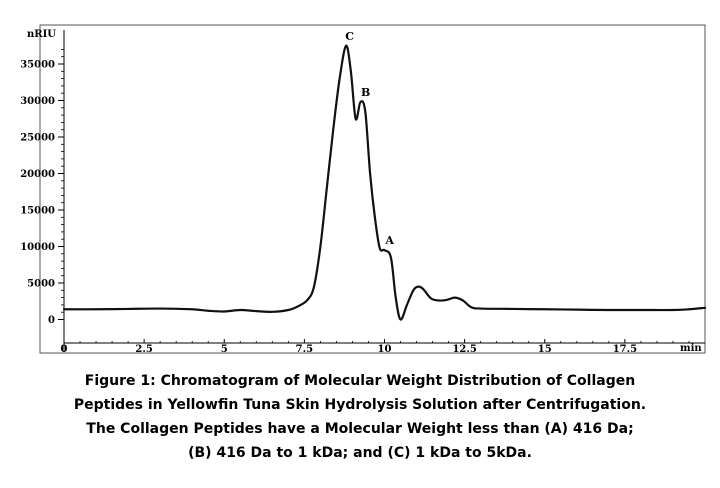 The height and width of the screenshot is (488, 720). What do you see at coordinates (51, 320) in the screenshot?
I see `y-tick-label: 0` at bounding box center [51, 320].